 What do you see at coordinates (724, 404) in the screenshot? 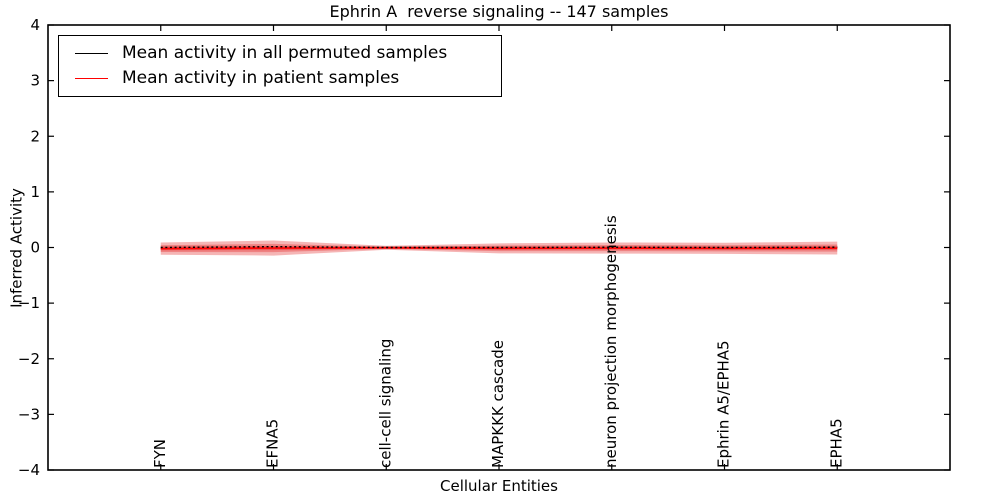
I see `x-tick-label: Ephrin A5/EPHA5` at bounding box center [724, 404].